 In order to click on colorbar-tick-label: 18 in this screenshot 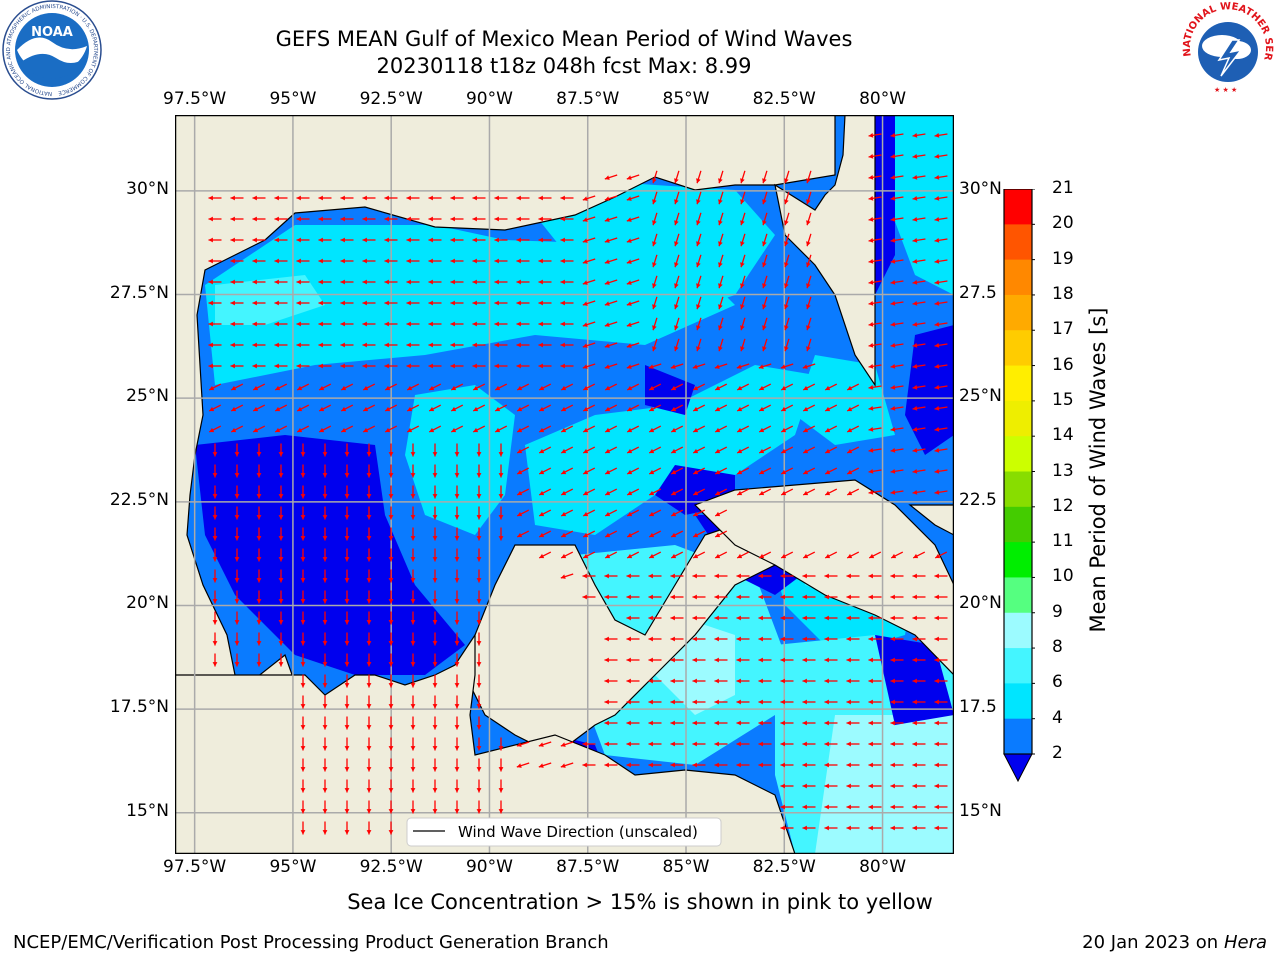, I will do `click(1063, 293)`.